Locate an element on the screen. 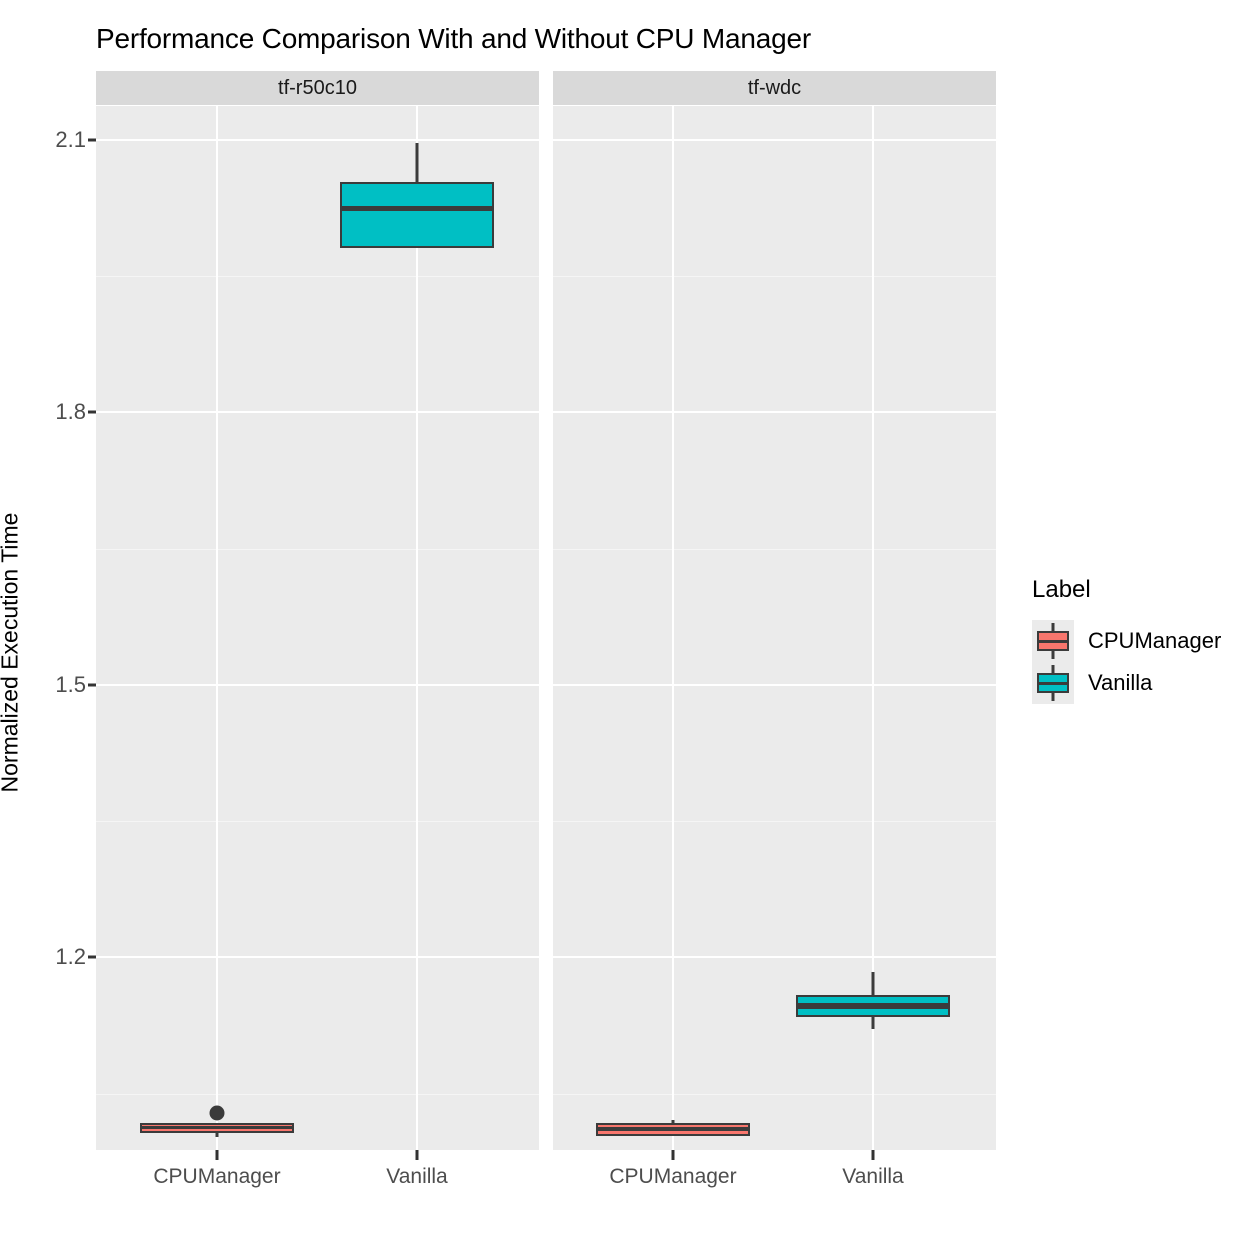 This screenshot has width=1238, height=1242. legend-title: Label is located at coordinates (1061, 589).